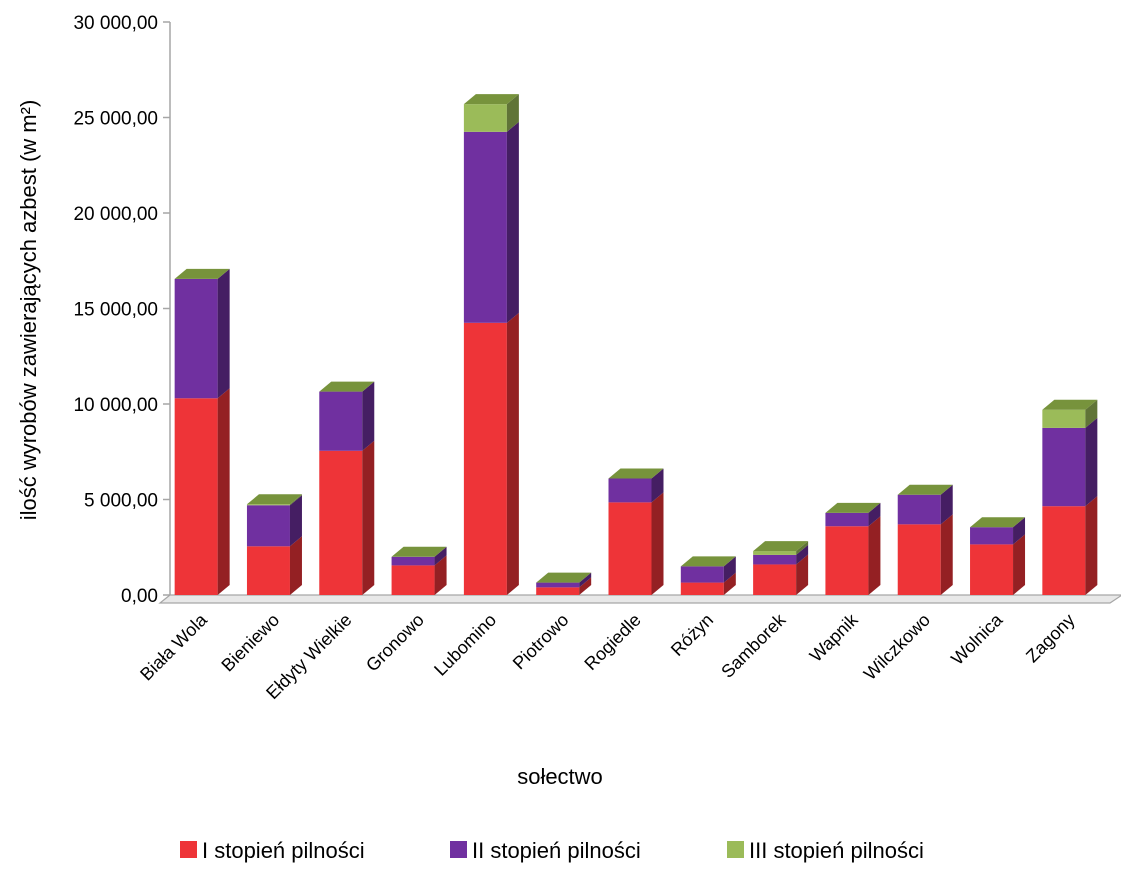 The height and width of the screenshot is (878, 1121). Describe the element at coordinates (753, 645) in the screenshot. I see `x-tick-label: Samborek` at that location.